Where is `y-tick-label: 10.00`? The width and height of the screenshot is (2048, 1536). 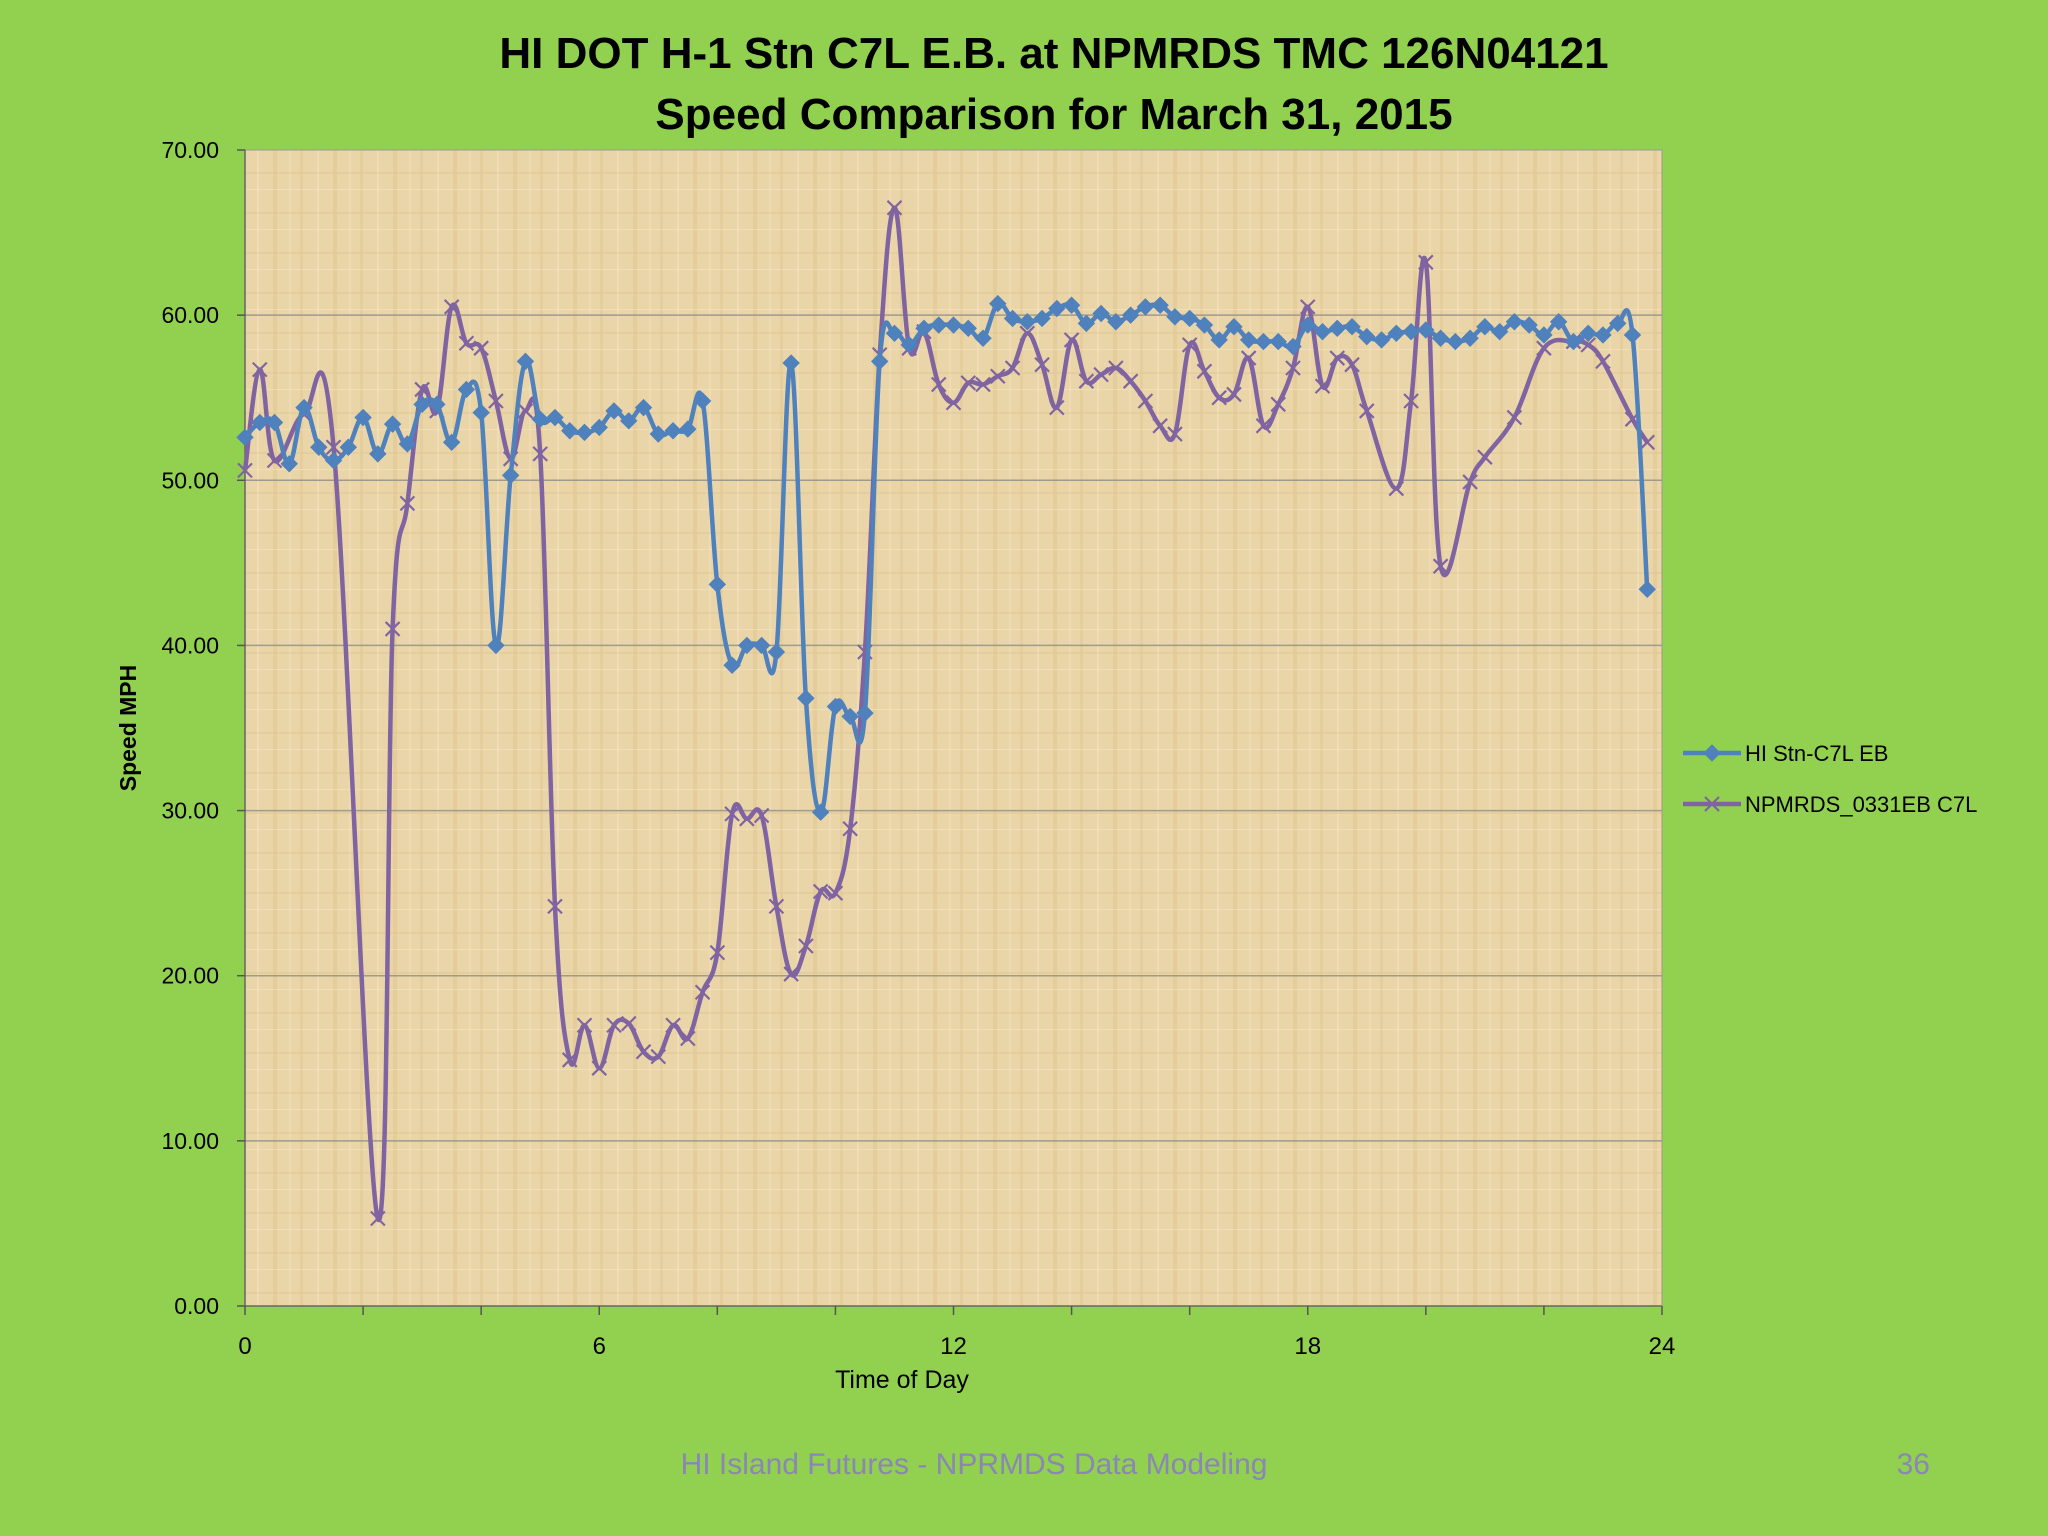
y-tick-label: 10.00 is located at coordinates (190, 1141).